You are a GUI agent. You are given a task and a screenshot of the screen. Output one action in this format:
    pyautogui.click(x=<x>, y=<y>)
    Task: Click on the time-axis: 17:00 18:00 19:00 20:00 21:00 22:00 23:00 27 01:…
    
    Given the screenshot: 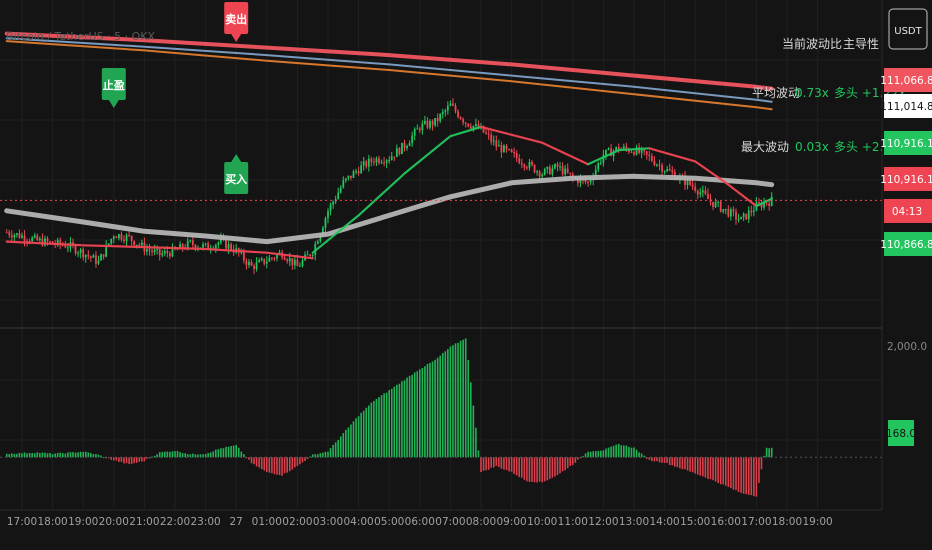 What is the action you would take?
    pyautogui.click(x=420, y=522)
    